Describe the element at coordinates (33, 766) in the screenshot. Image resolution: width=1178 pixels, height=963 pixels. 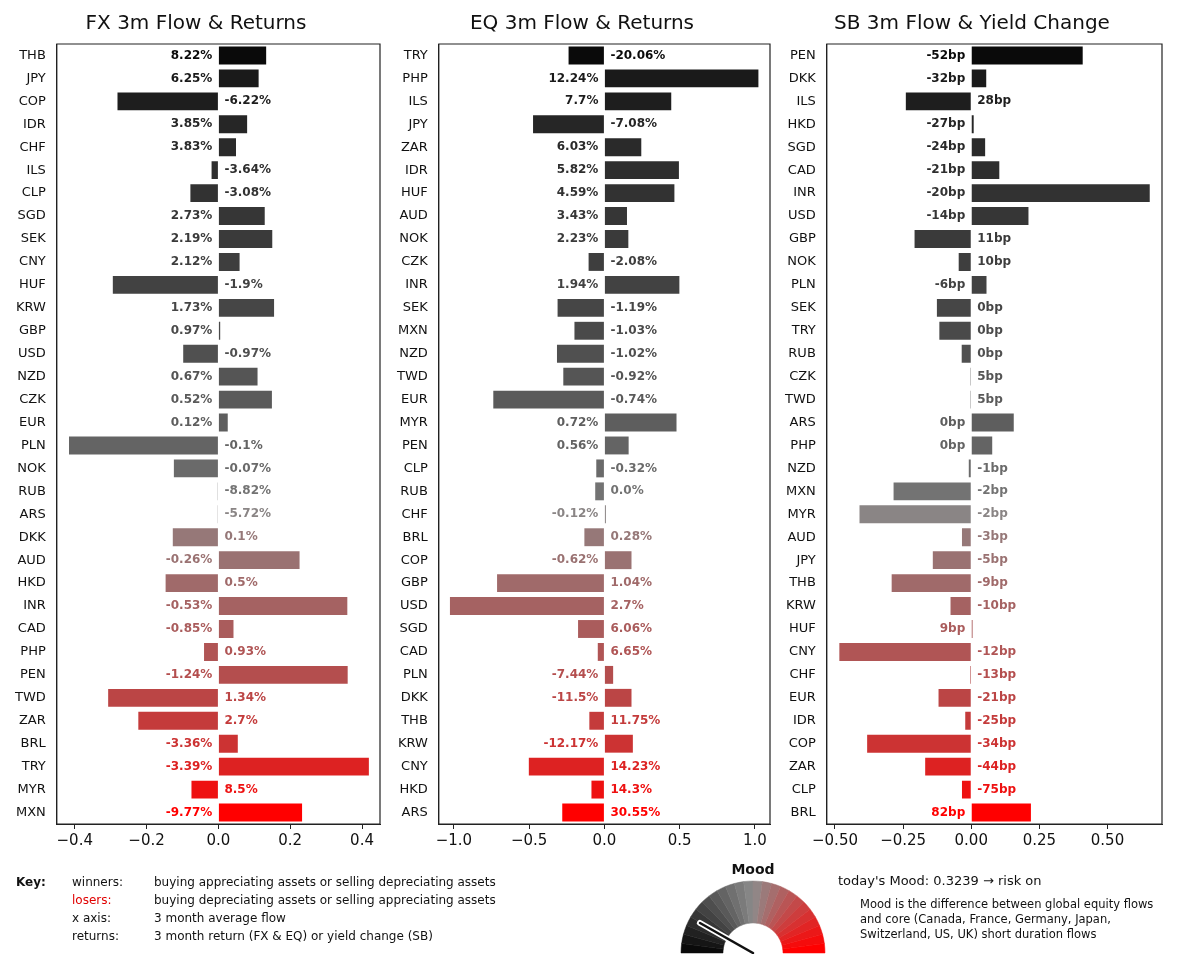
I see `y-tick-label: TRY` at that location.